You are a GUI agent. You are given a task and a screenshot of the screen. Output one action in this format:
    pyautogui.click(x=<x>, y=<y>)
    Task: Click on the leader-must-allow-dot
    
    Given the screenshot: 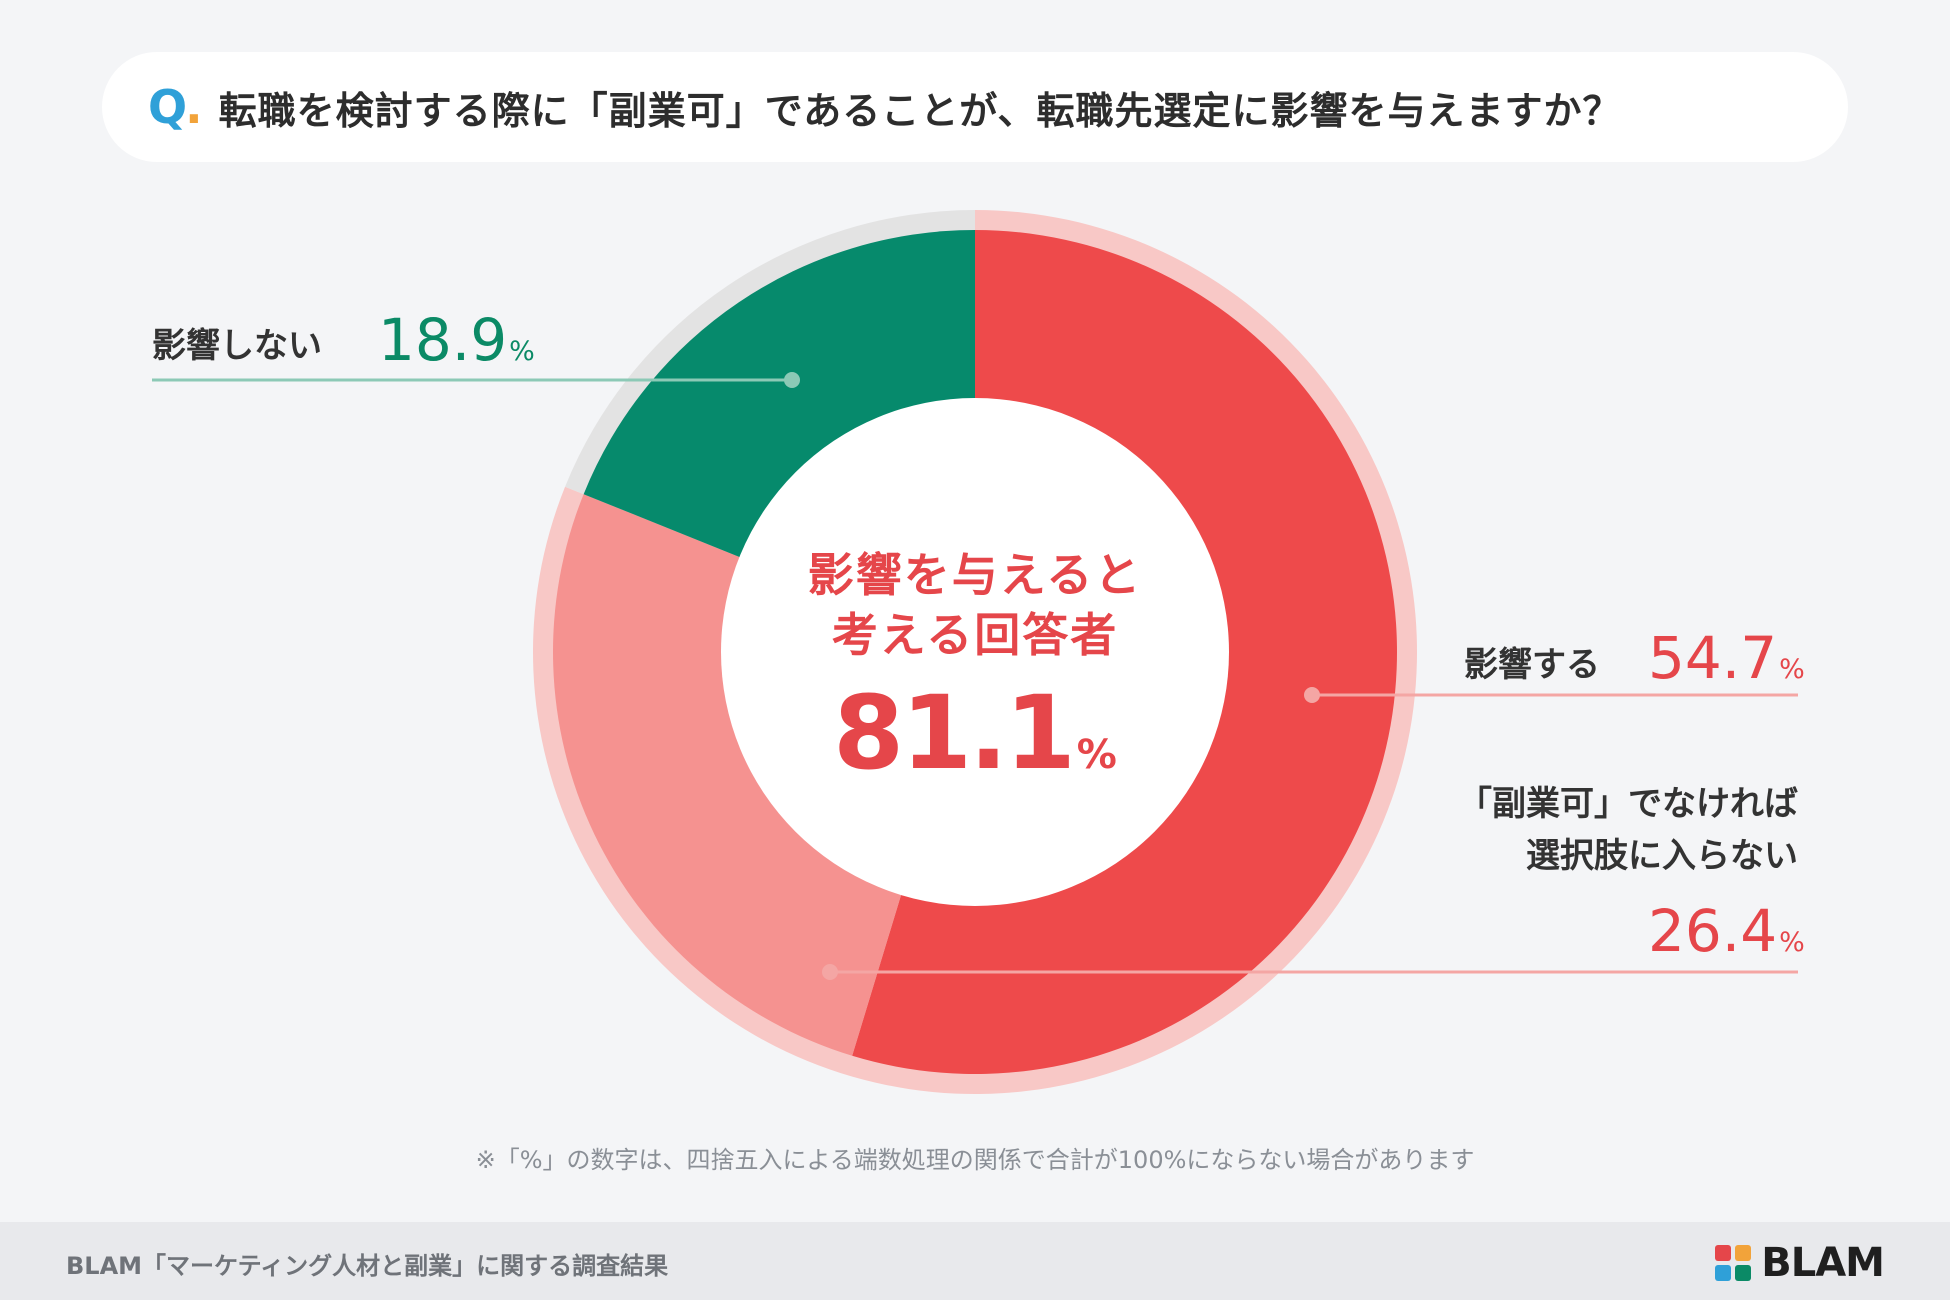 What is the action you would take?
    pyautogui.click(x=830, y=972)
    